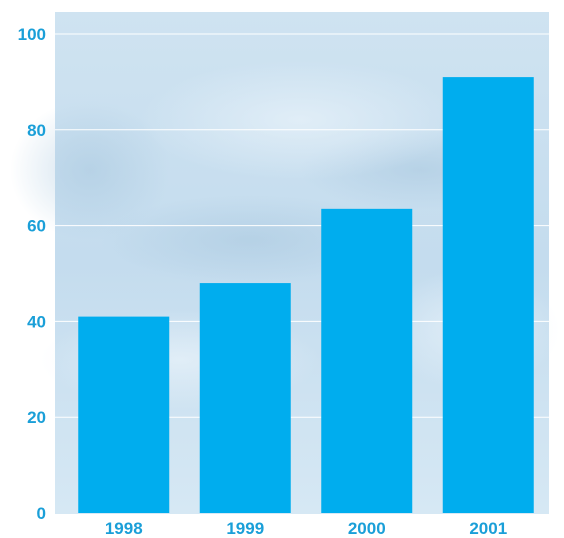 Image resolution: width=564 pixels, height=538 pixels. What do you see at coordinates (41, 513) in the screenshot?
I see `y-tick-label: 0` at bounding box center [41, 513].